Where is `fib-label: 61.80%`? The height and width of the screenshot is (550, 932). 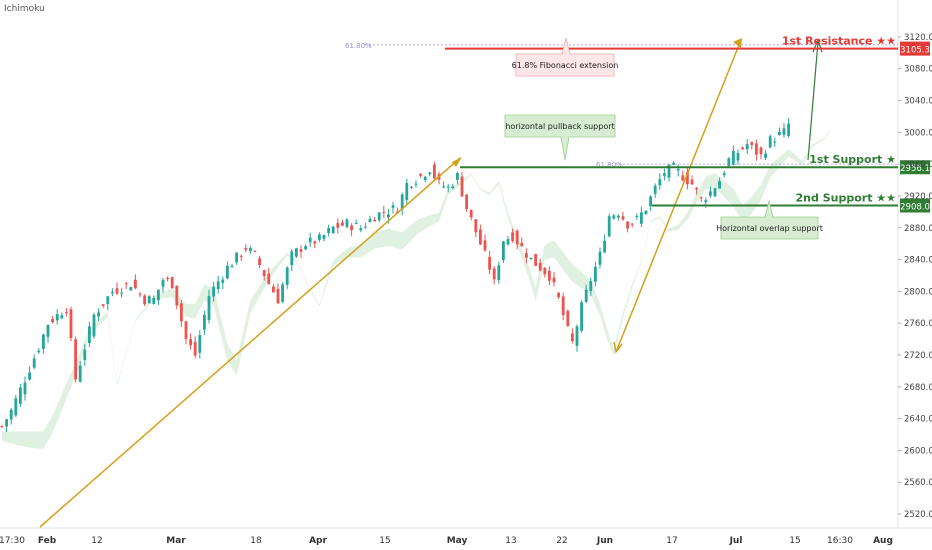 fib-label: 61.80% is located at coordinates (358, 46).